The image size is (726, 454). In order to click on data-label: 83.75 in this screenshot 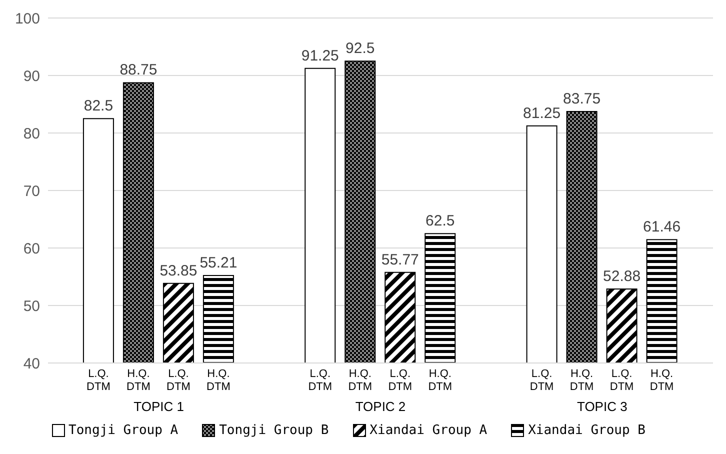, I will do `click(582, 99)`.